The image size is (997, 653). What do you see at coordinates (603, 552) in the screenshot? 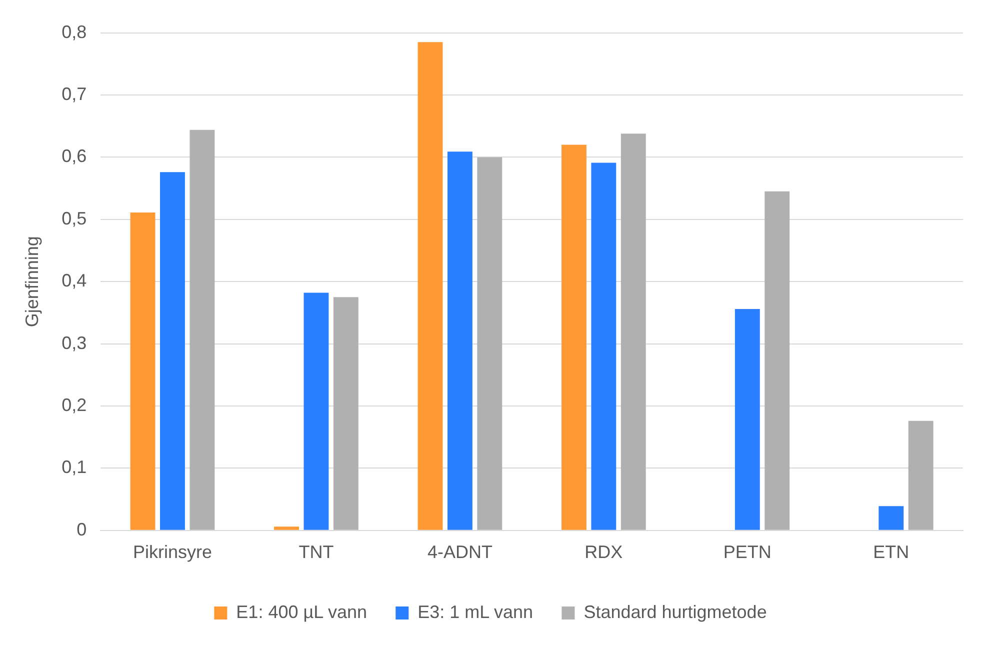
I see `x-tick-label: RDX` at bounding box center [603, 552].